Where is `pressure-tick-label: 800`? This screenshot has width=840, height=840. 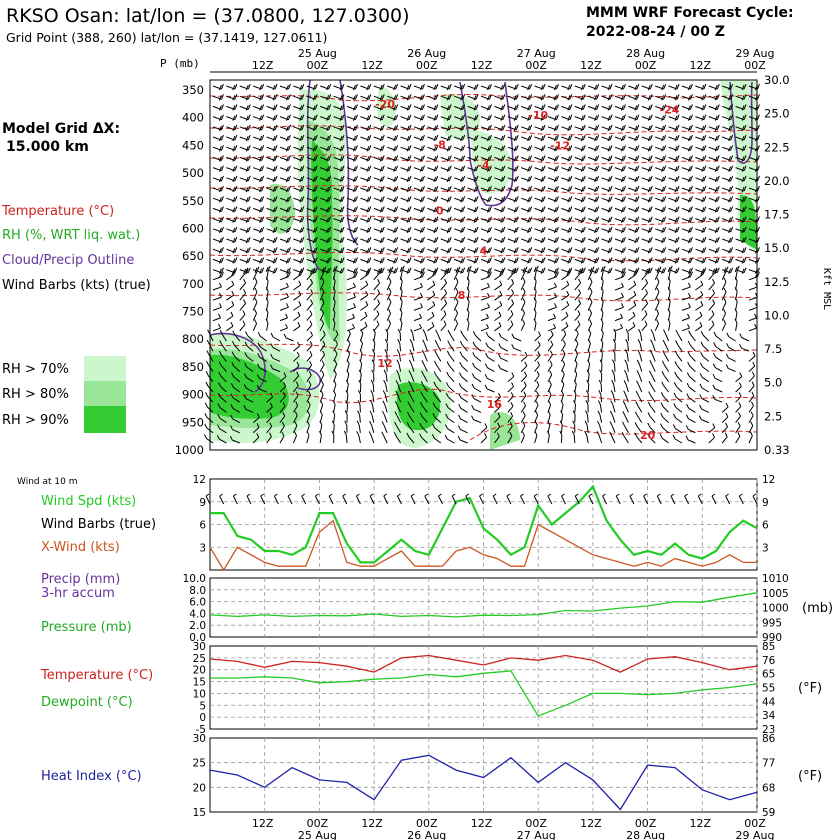 pressure-tick-label: 800 is located at coordinates (193, 339).